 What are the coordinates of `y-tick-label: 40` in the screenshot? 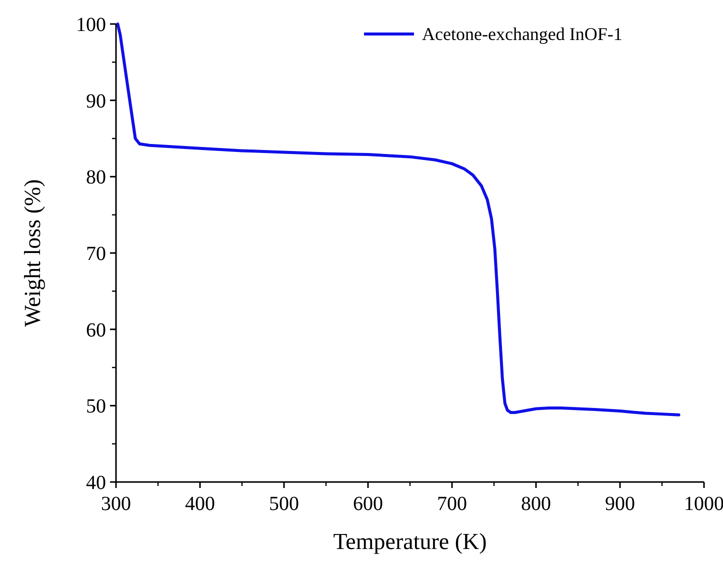 It's located at (96, 483).